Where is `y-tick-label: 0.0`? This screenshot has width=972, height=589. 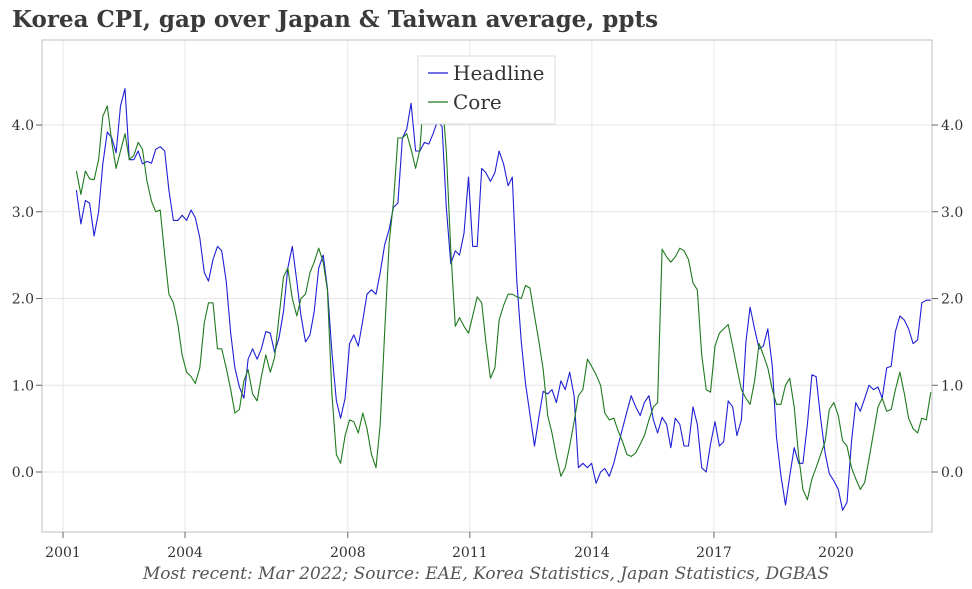
y-tick-label: 0.0 is located at coordinates (23, 473).